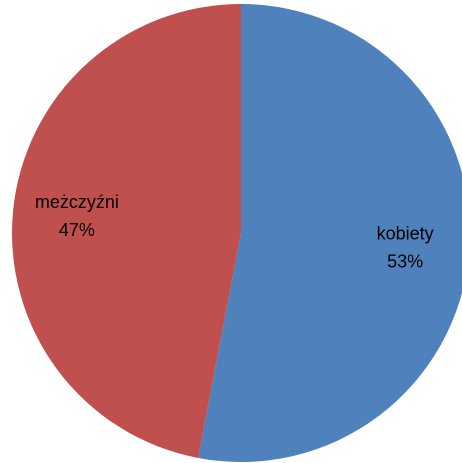  Describe the element at coordinates (405, 261) in the screenshot. I see `slice-value-label: 53%` at that location.